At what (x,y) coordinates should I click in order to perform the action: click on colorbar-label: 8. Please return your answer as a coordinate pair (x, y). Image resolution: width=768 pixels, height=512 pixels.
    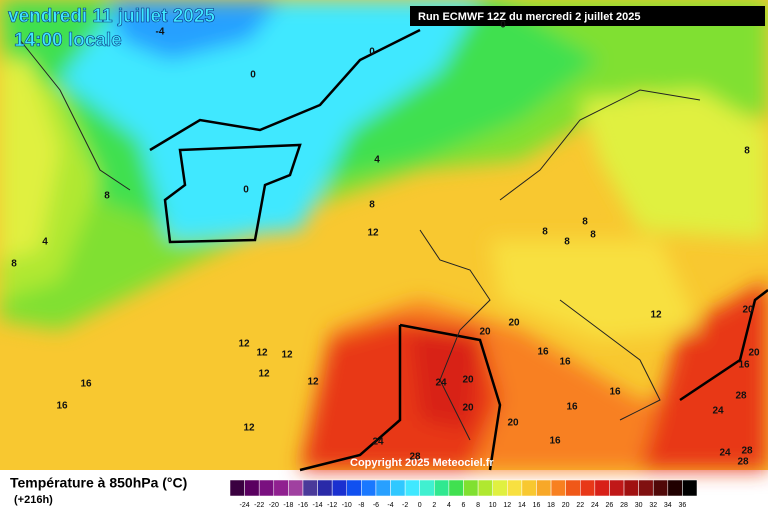
    Looking at the image, I should click on (478, 505).